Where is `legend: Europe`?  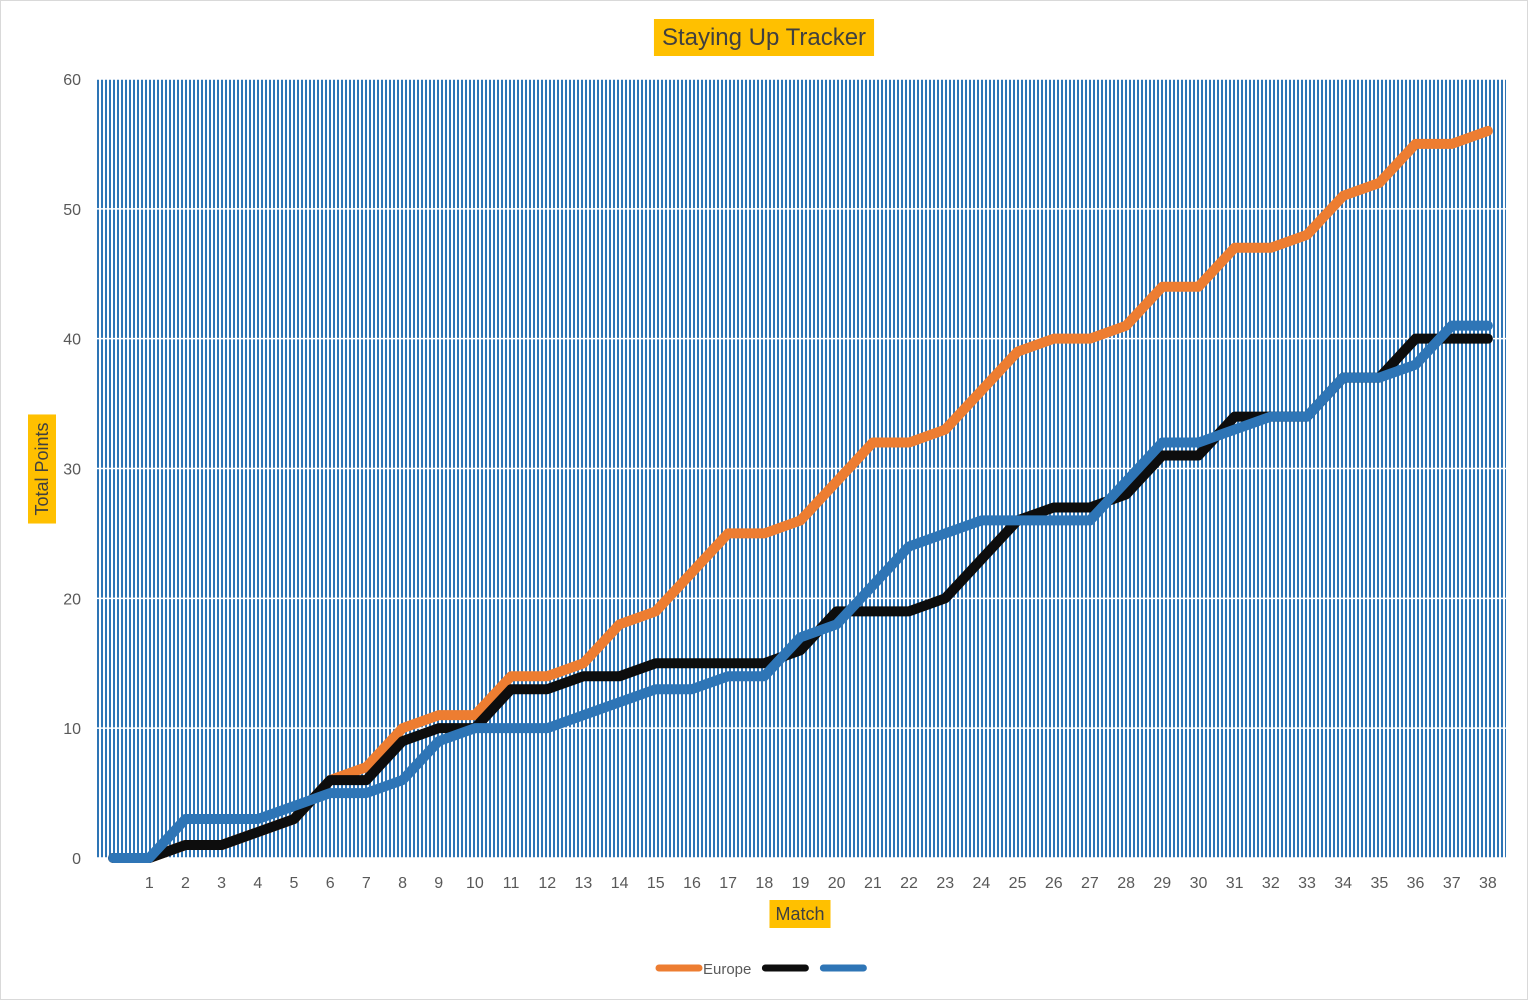 legend: Europe is located at coordinates (761, 969).